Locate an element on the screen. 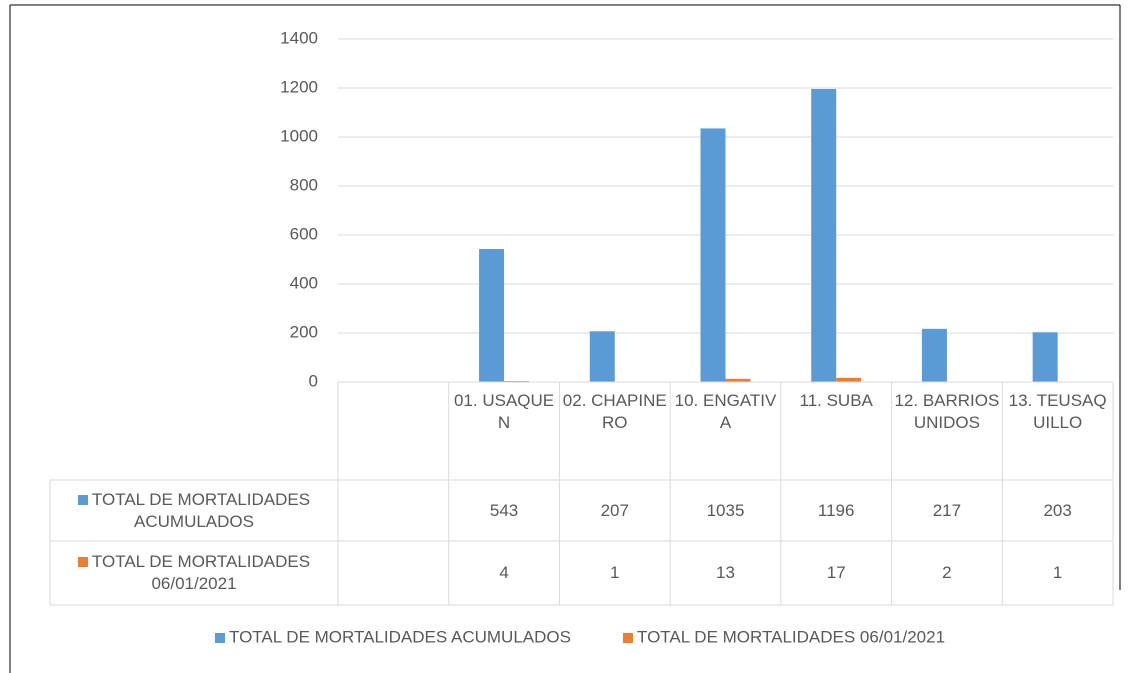  y-tick-label: 1400 is located at coordinates (299, 37).